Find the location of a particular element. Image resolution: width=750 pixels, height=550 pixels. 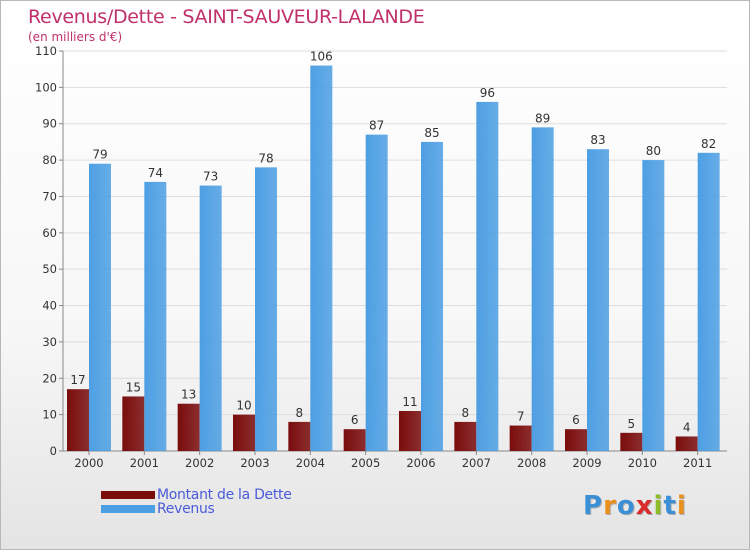

bar-dette-2011 is located at coordinates (686, 443).